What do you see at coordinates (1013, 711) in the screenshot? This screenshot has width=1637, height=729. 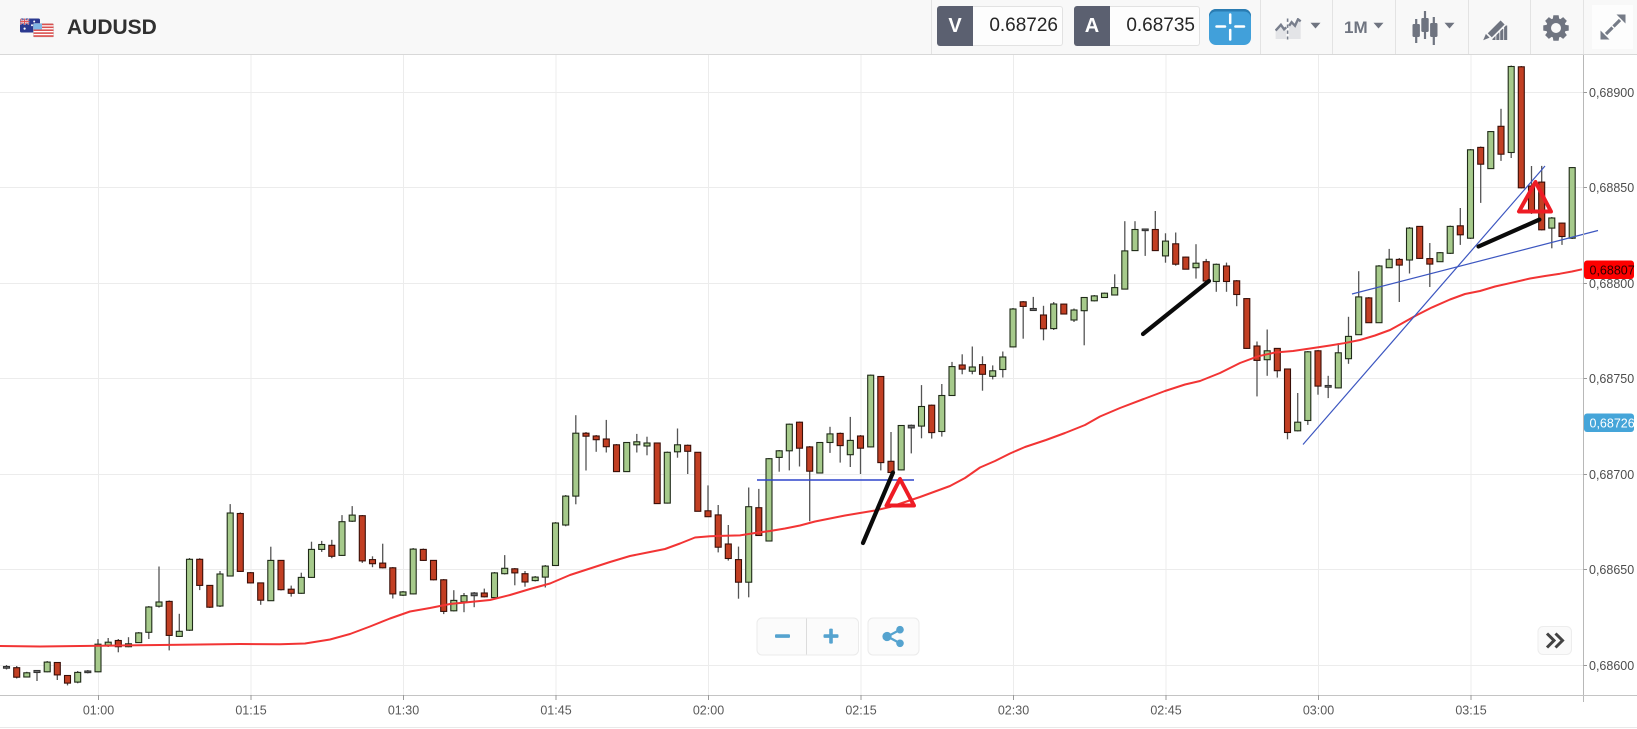 I see `svg-text: 02:30` at bounding box center [1013, 711].